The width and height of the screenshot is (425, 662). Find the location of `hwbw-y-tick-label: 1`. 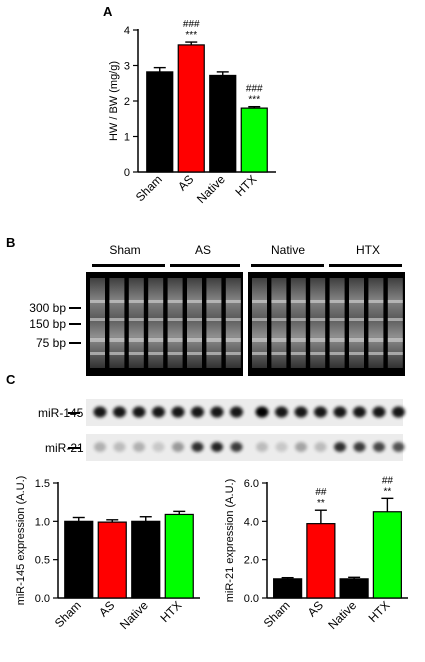

hwbw-y-tick-label: 1 is located at coordinates (127, 138).